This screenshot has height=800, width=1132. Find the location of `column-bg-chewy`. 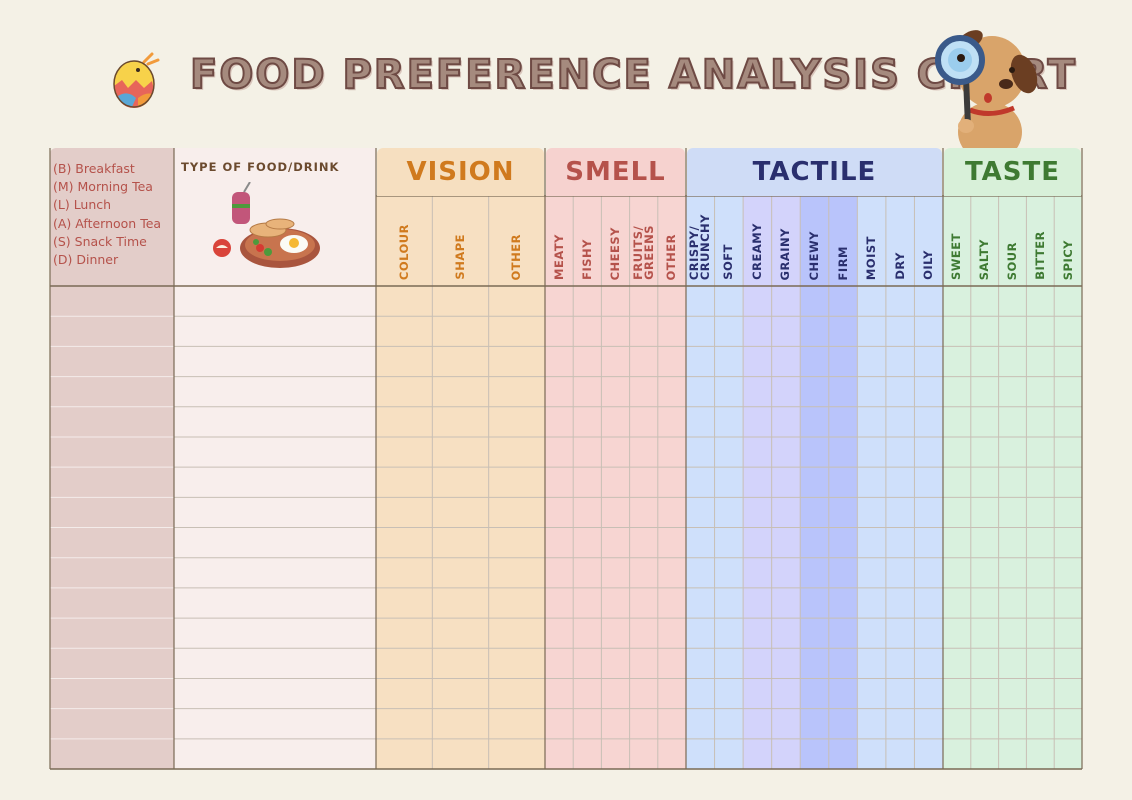

column-bg-chewy is located at coordinates (814, 482).